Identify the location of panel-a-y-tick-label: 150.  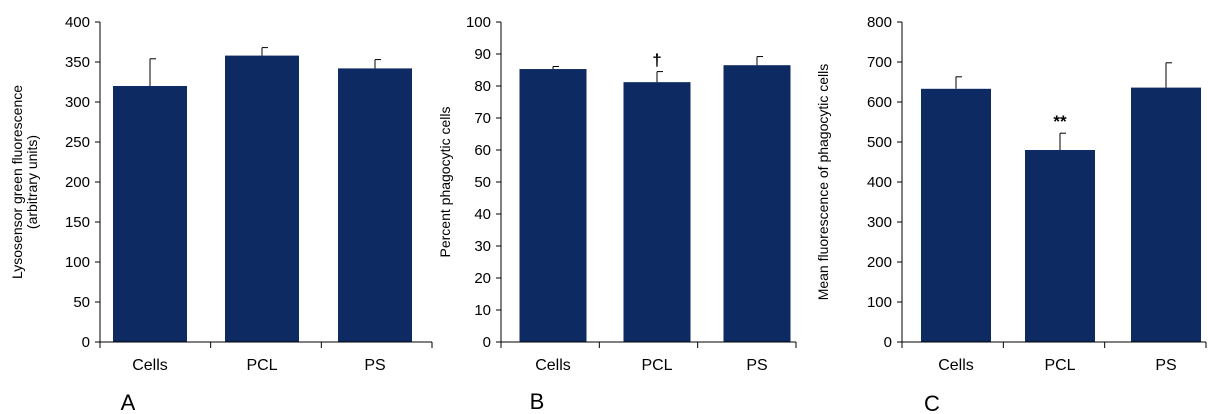
(77, 222).